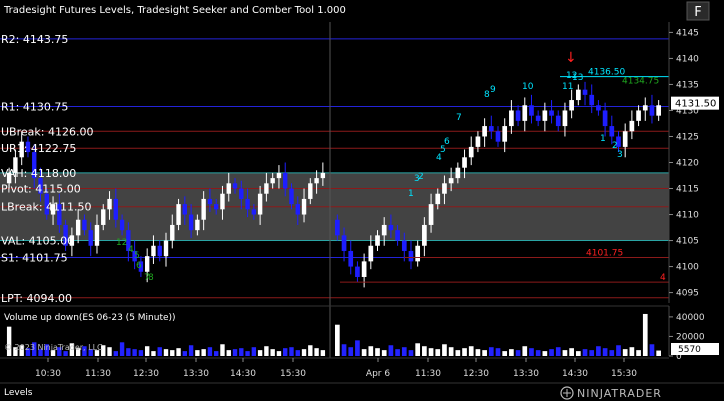 Image resolution: width=724 pixels, height=401 pixels. Describe the element at coordinates (687, 242) in the screenshot. I see `price-tick-label: 4105` at that location.